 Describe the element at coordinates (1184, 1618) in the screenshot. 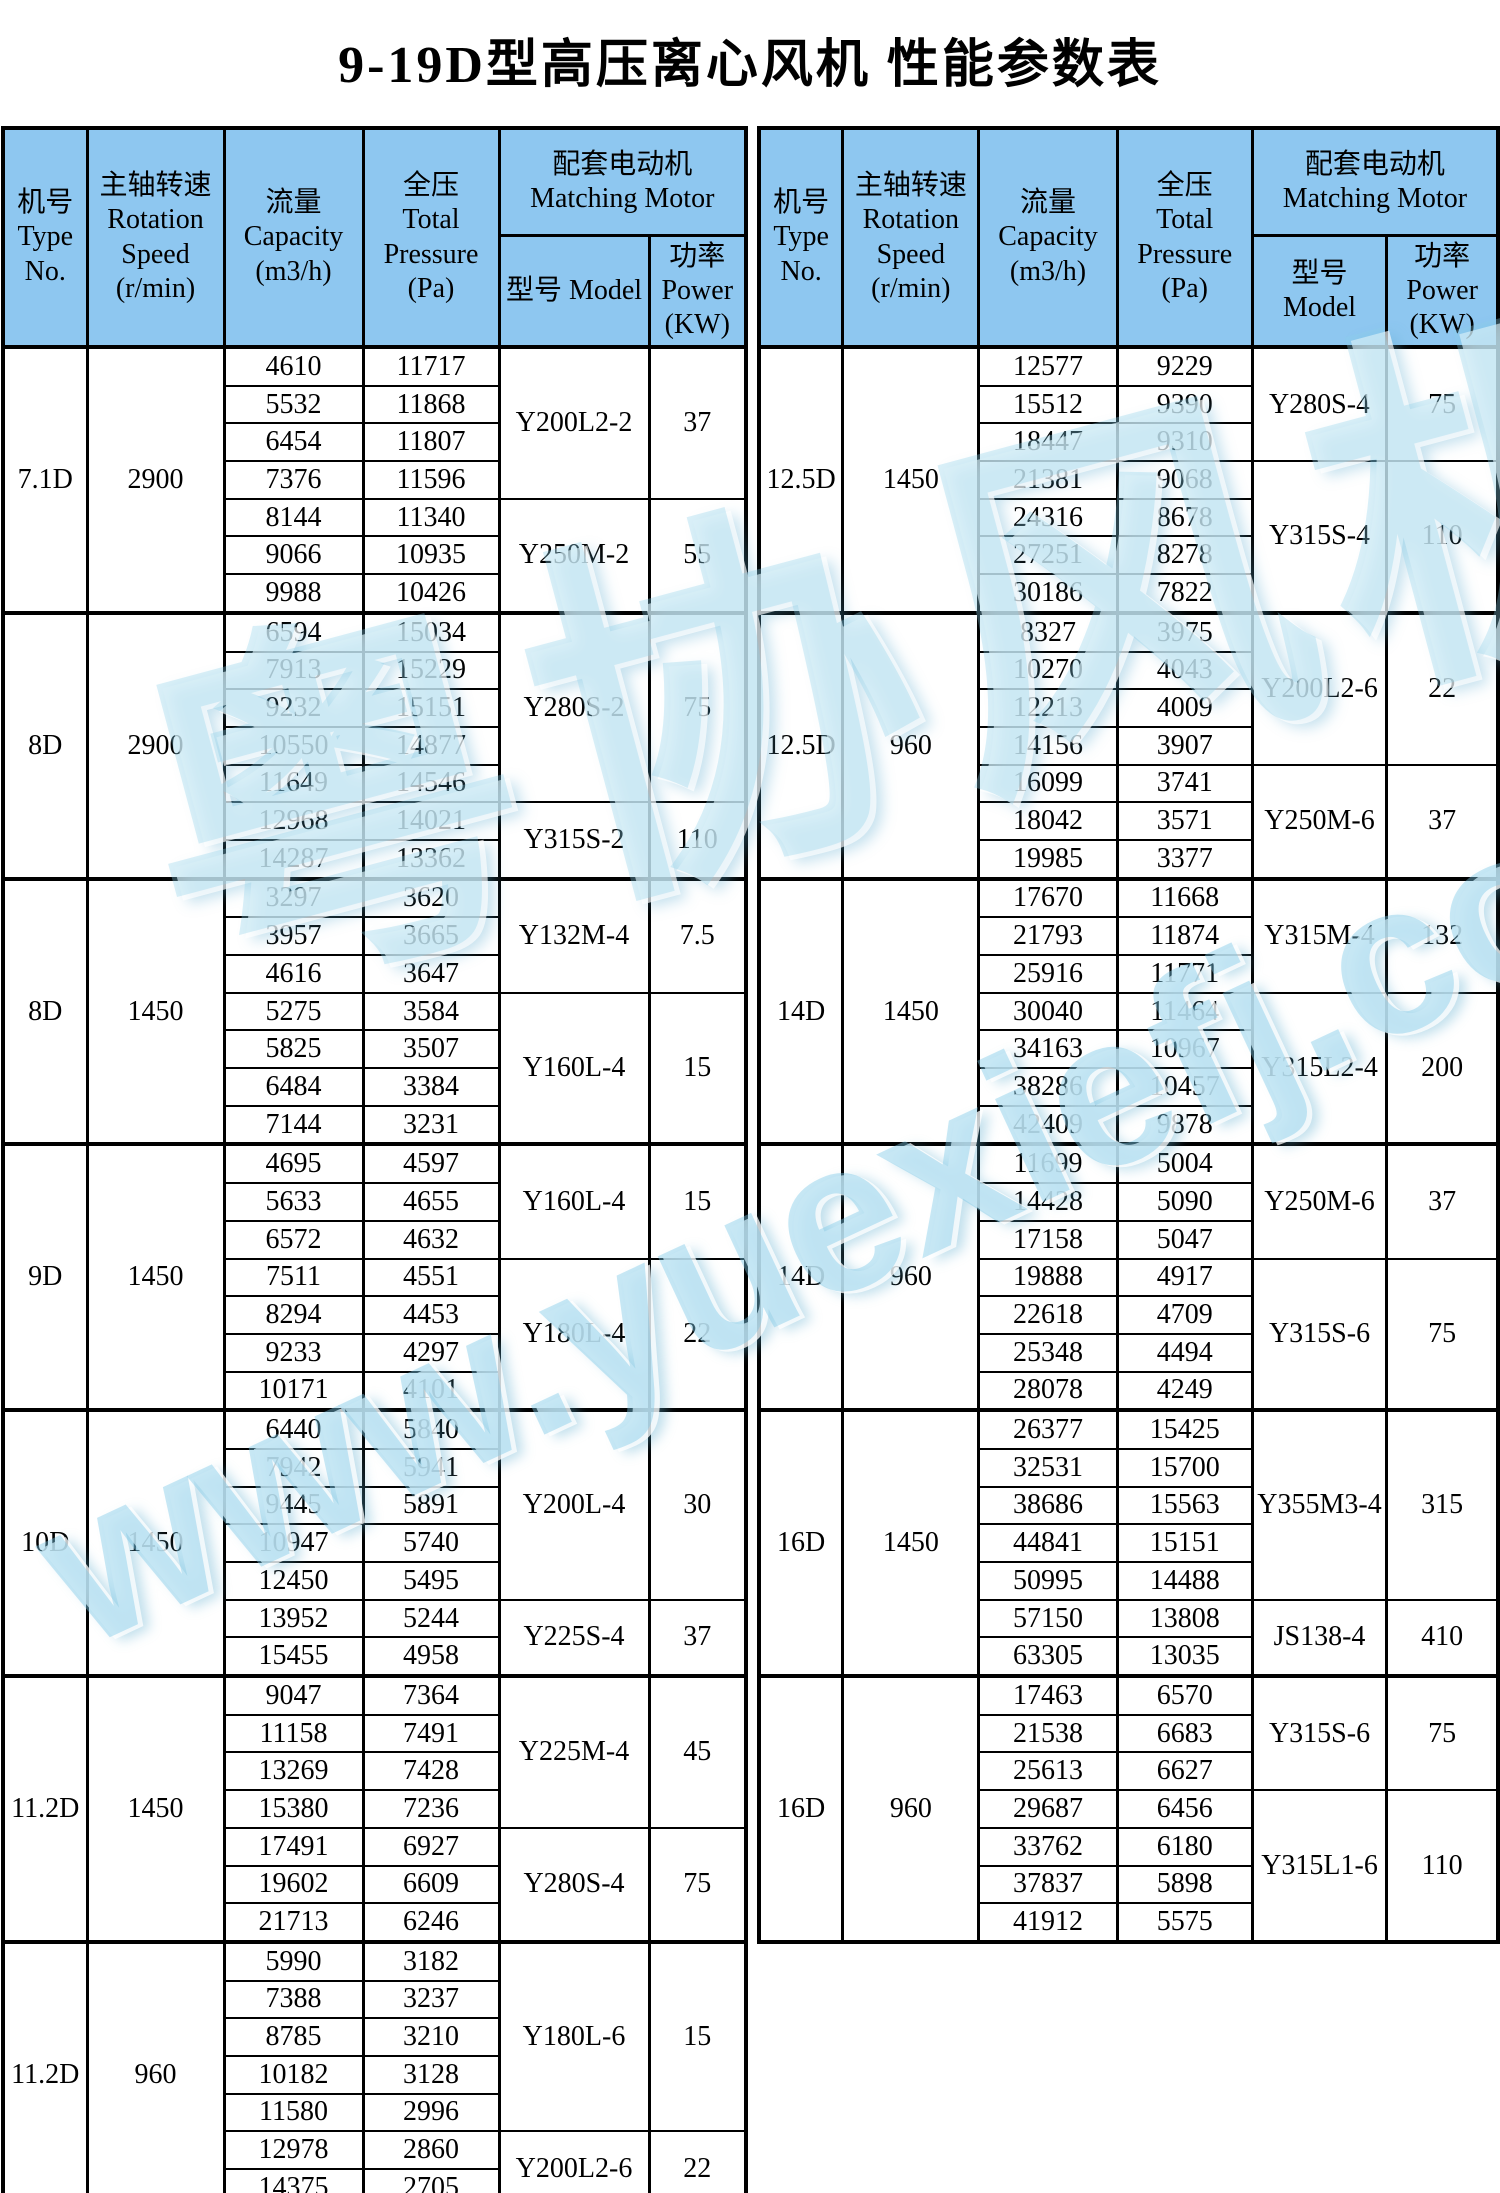

I see `pressure-cell: 13808` at that location.